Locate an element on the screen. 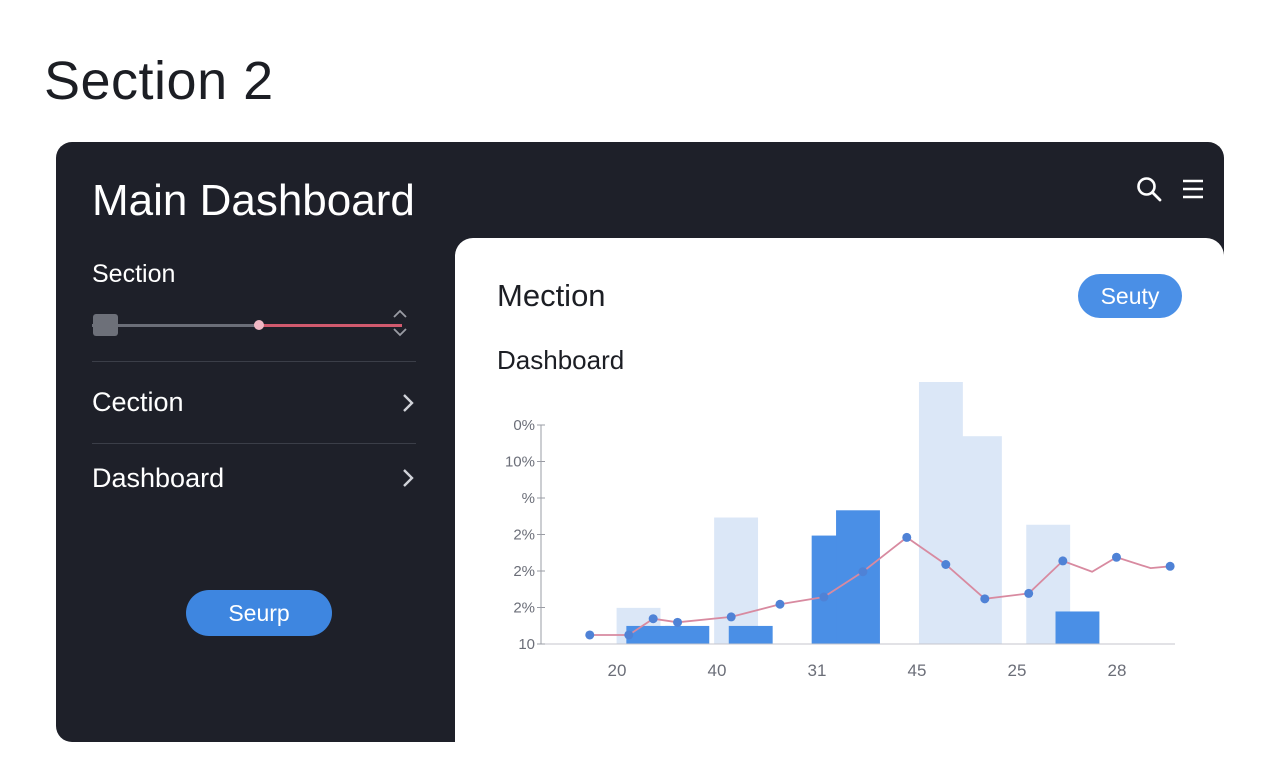  seuty-button: Seuty is located at coordinates (1130, 296).